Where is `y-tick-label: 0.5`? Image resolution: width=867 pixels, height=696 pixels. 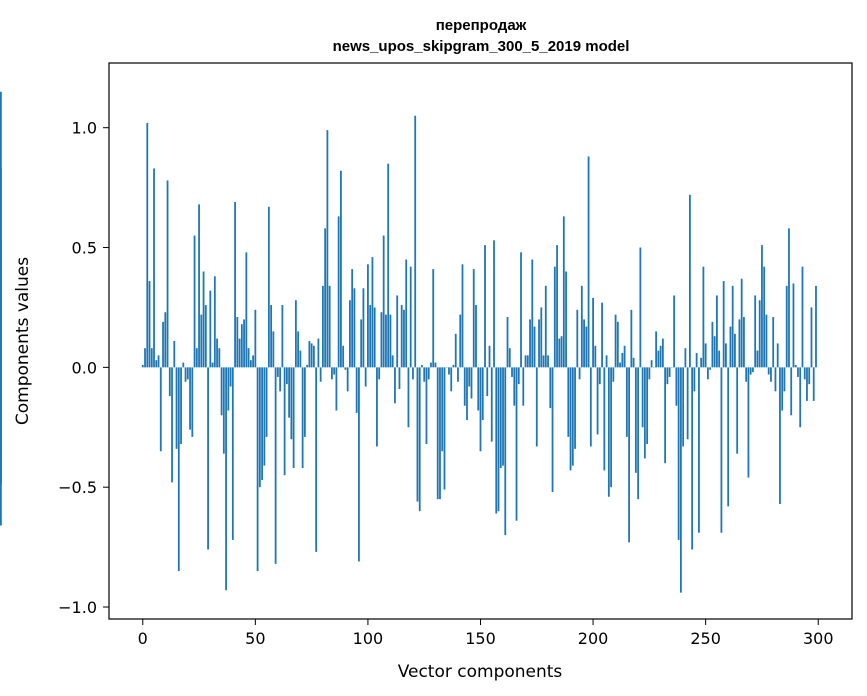 y-tick-label: 0.5 is located at coordinates (84, 248).